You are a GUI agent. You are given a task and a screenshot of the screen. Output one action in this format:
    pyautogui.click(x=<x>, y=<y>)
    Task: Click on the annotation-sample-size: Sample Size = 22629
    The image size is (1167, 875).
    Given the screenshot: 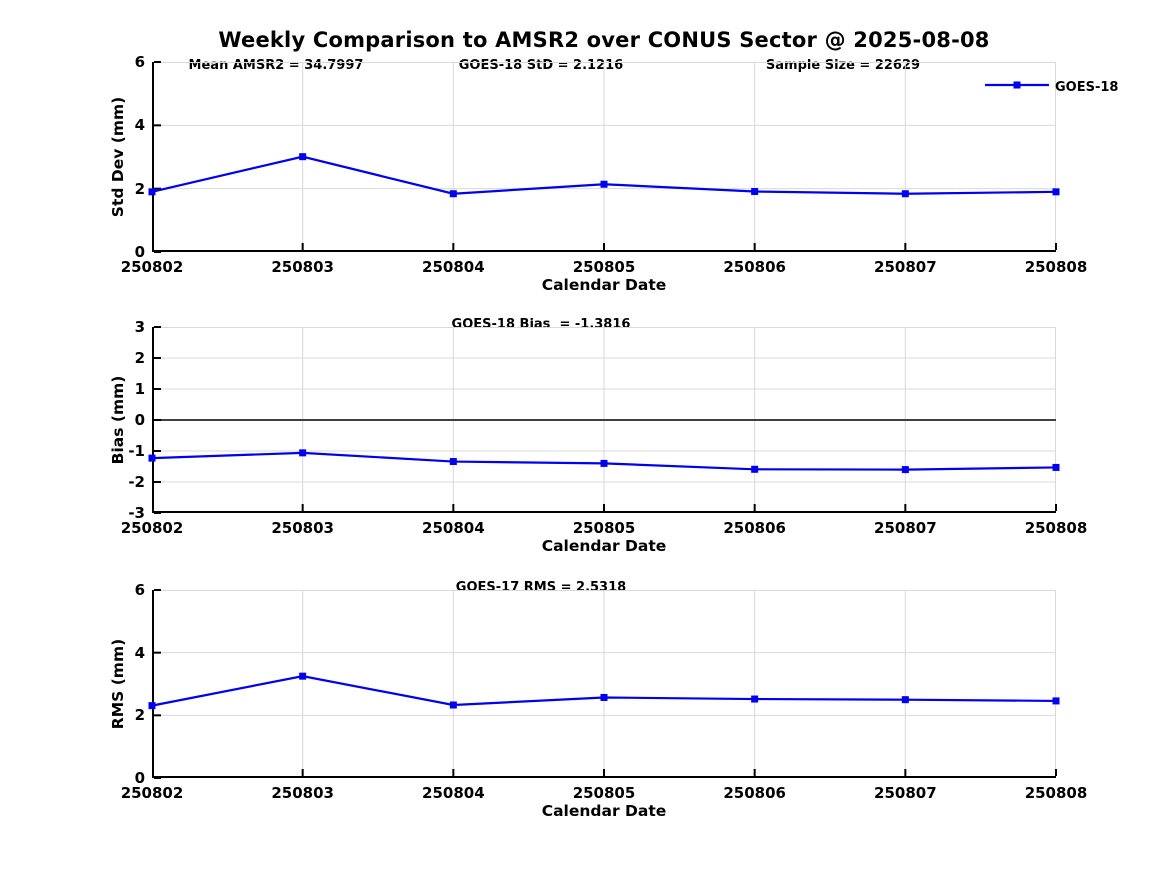 What is the action you would take?
    pyautogui.click(x=843, y=65)
    